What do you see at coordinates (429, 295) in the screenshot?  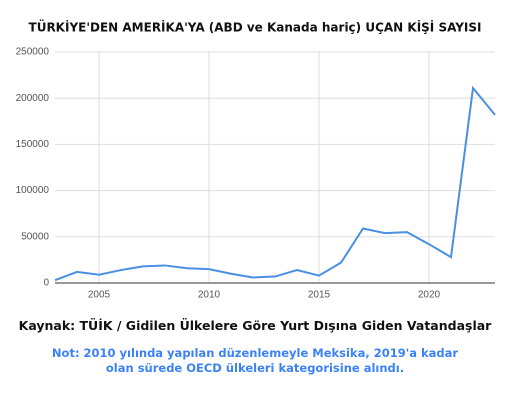 I see `x-tick-label: 2020` at bounding box center [429, 295].